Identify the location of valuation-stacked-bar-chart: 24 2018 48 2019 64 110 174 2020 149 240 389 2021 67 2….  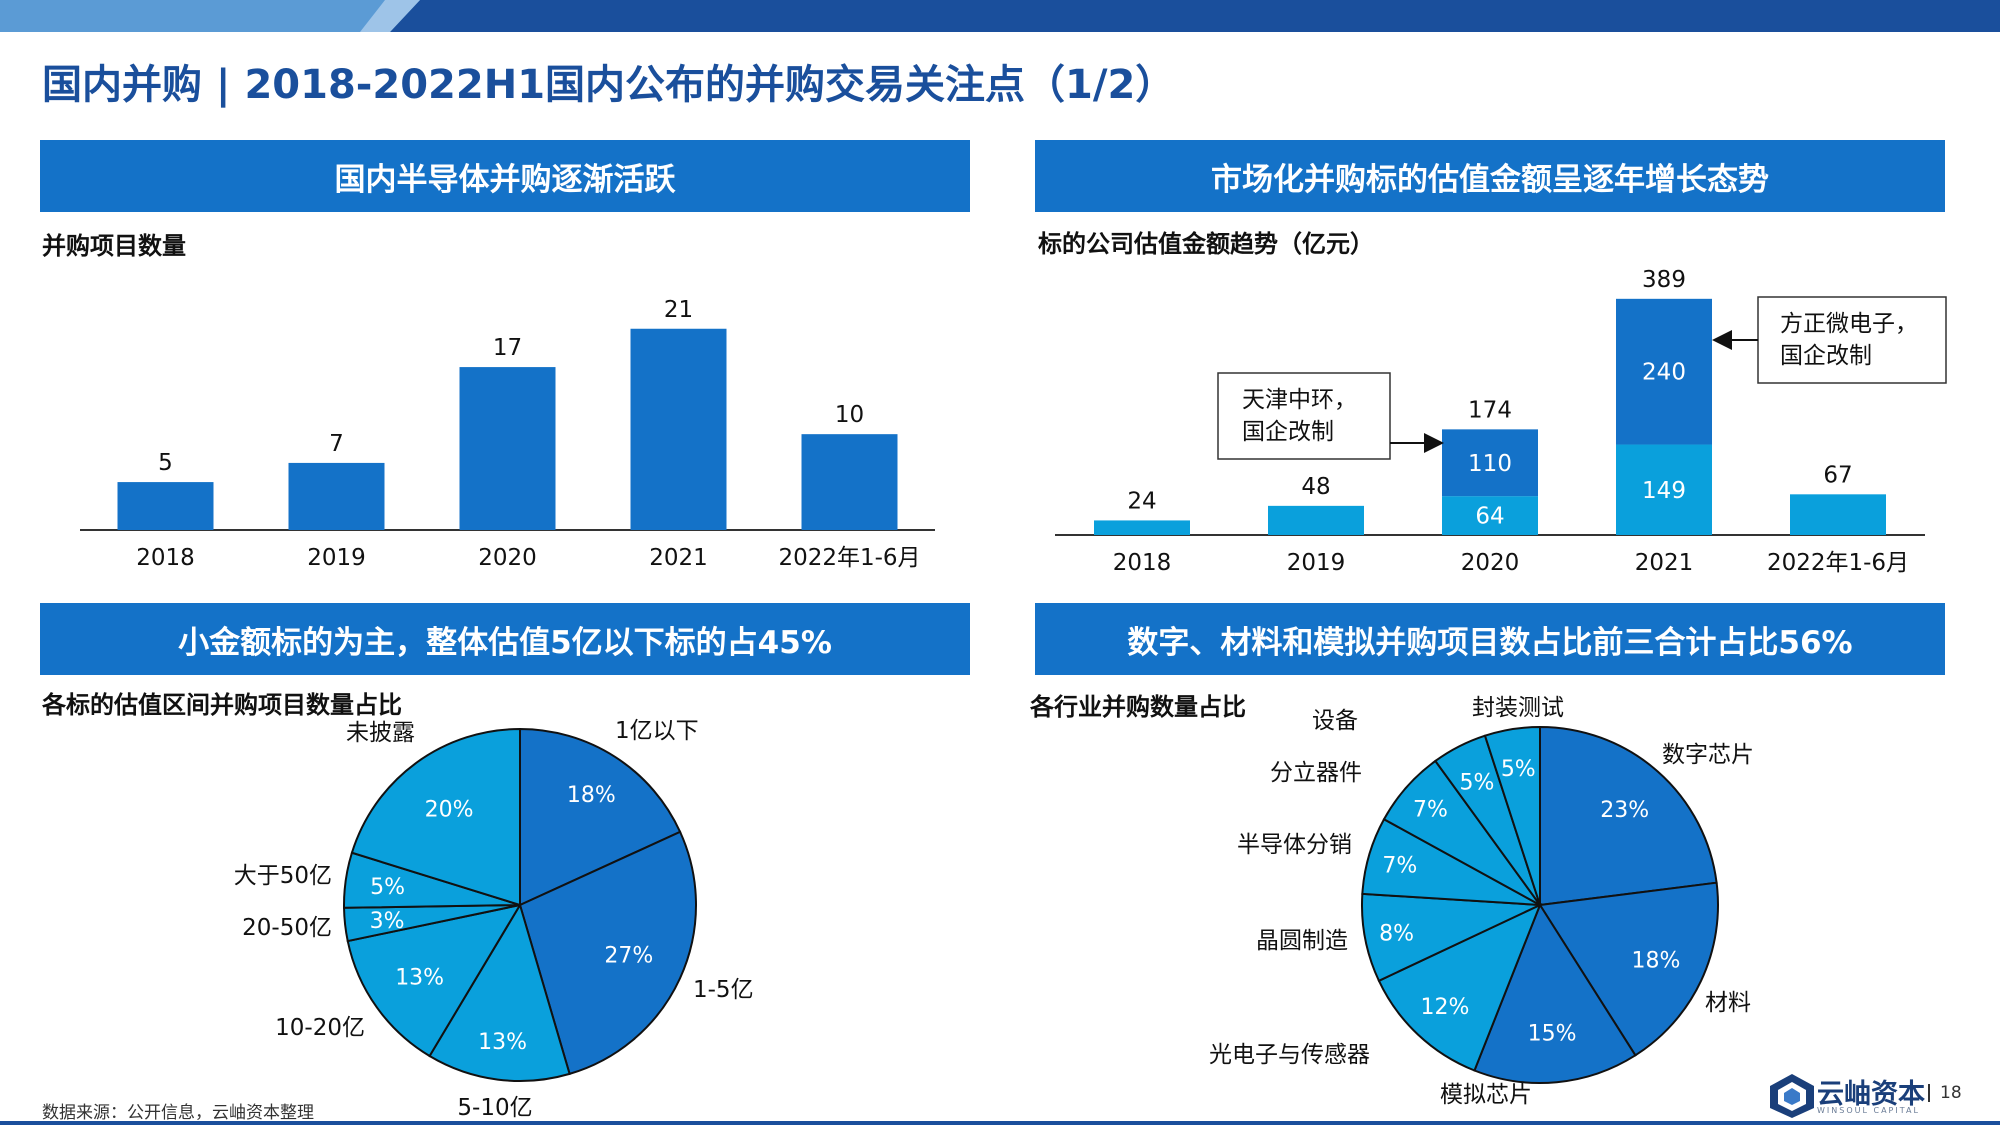
(1501, 421).